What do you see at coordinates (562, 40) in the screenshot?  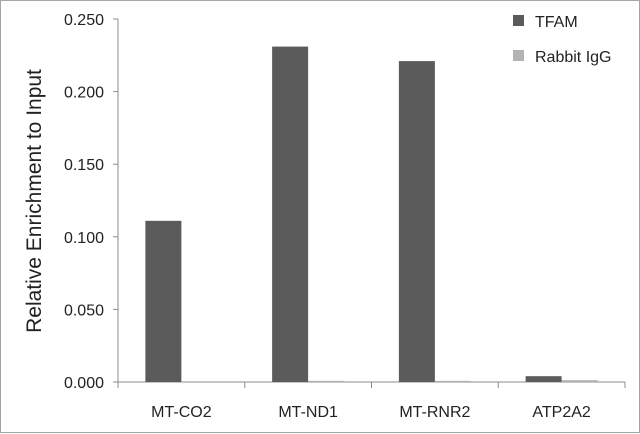 I see `legend: TFAM Rabbit IgG` at bounding box center [562, 40].